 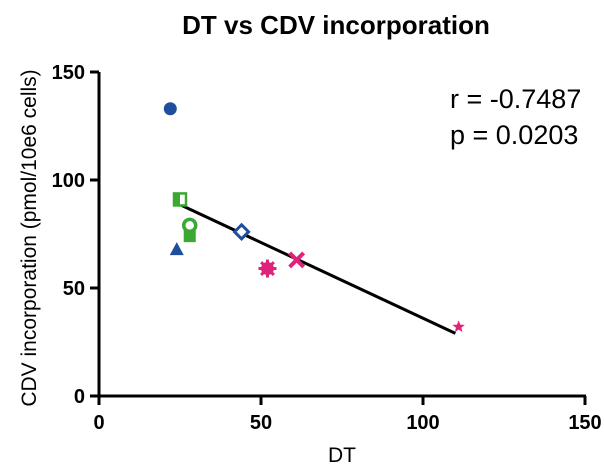 I want to click on chart-title: DT vs CDV incorporation, so click(x=336, y=25).